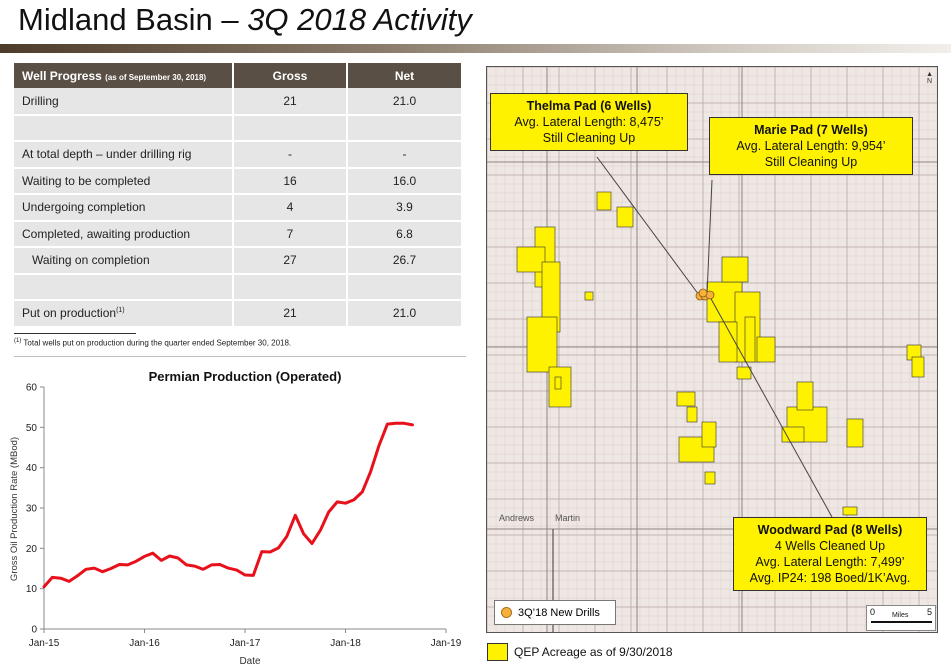 The height and width of the screenshot is (669, 951). What do you see at coordinates (873, 612) in the screenshot?
I see `scale-zero: 0` at bounding box center [873, 612].